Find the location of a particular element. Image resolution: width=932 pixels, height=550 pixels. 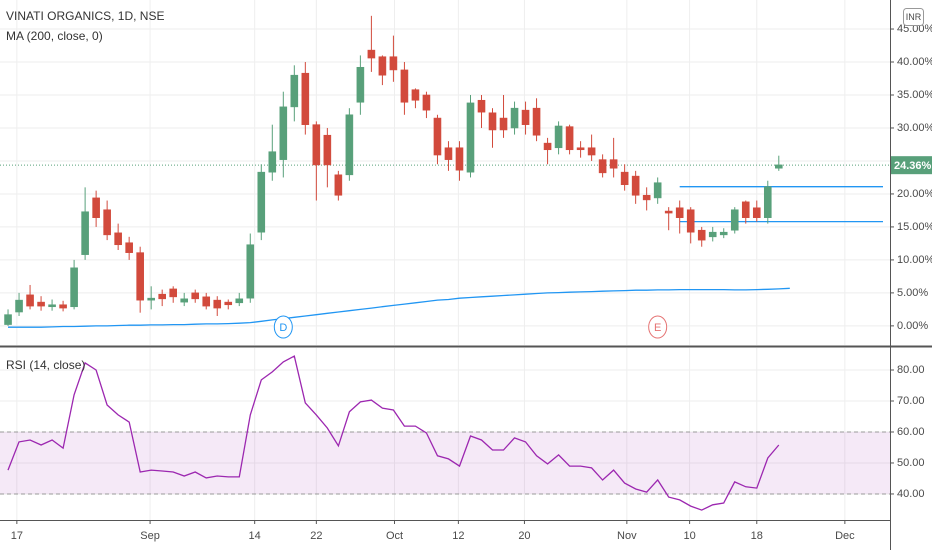

last-price-label: 24.36% is located at coordinates (913, 166).